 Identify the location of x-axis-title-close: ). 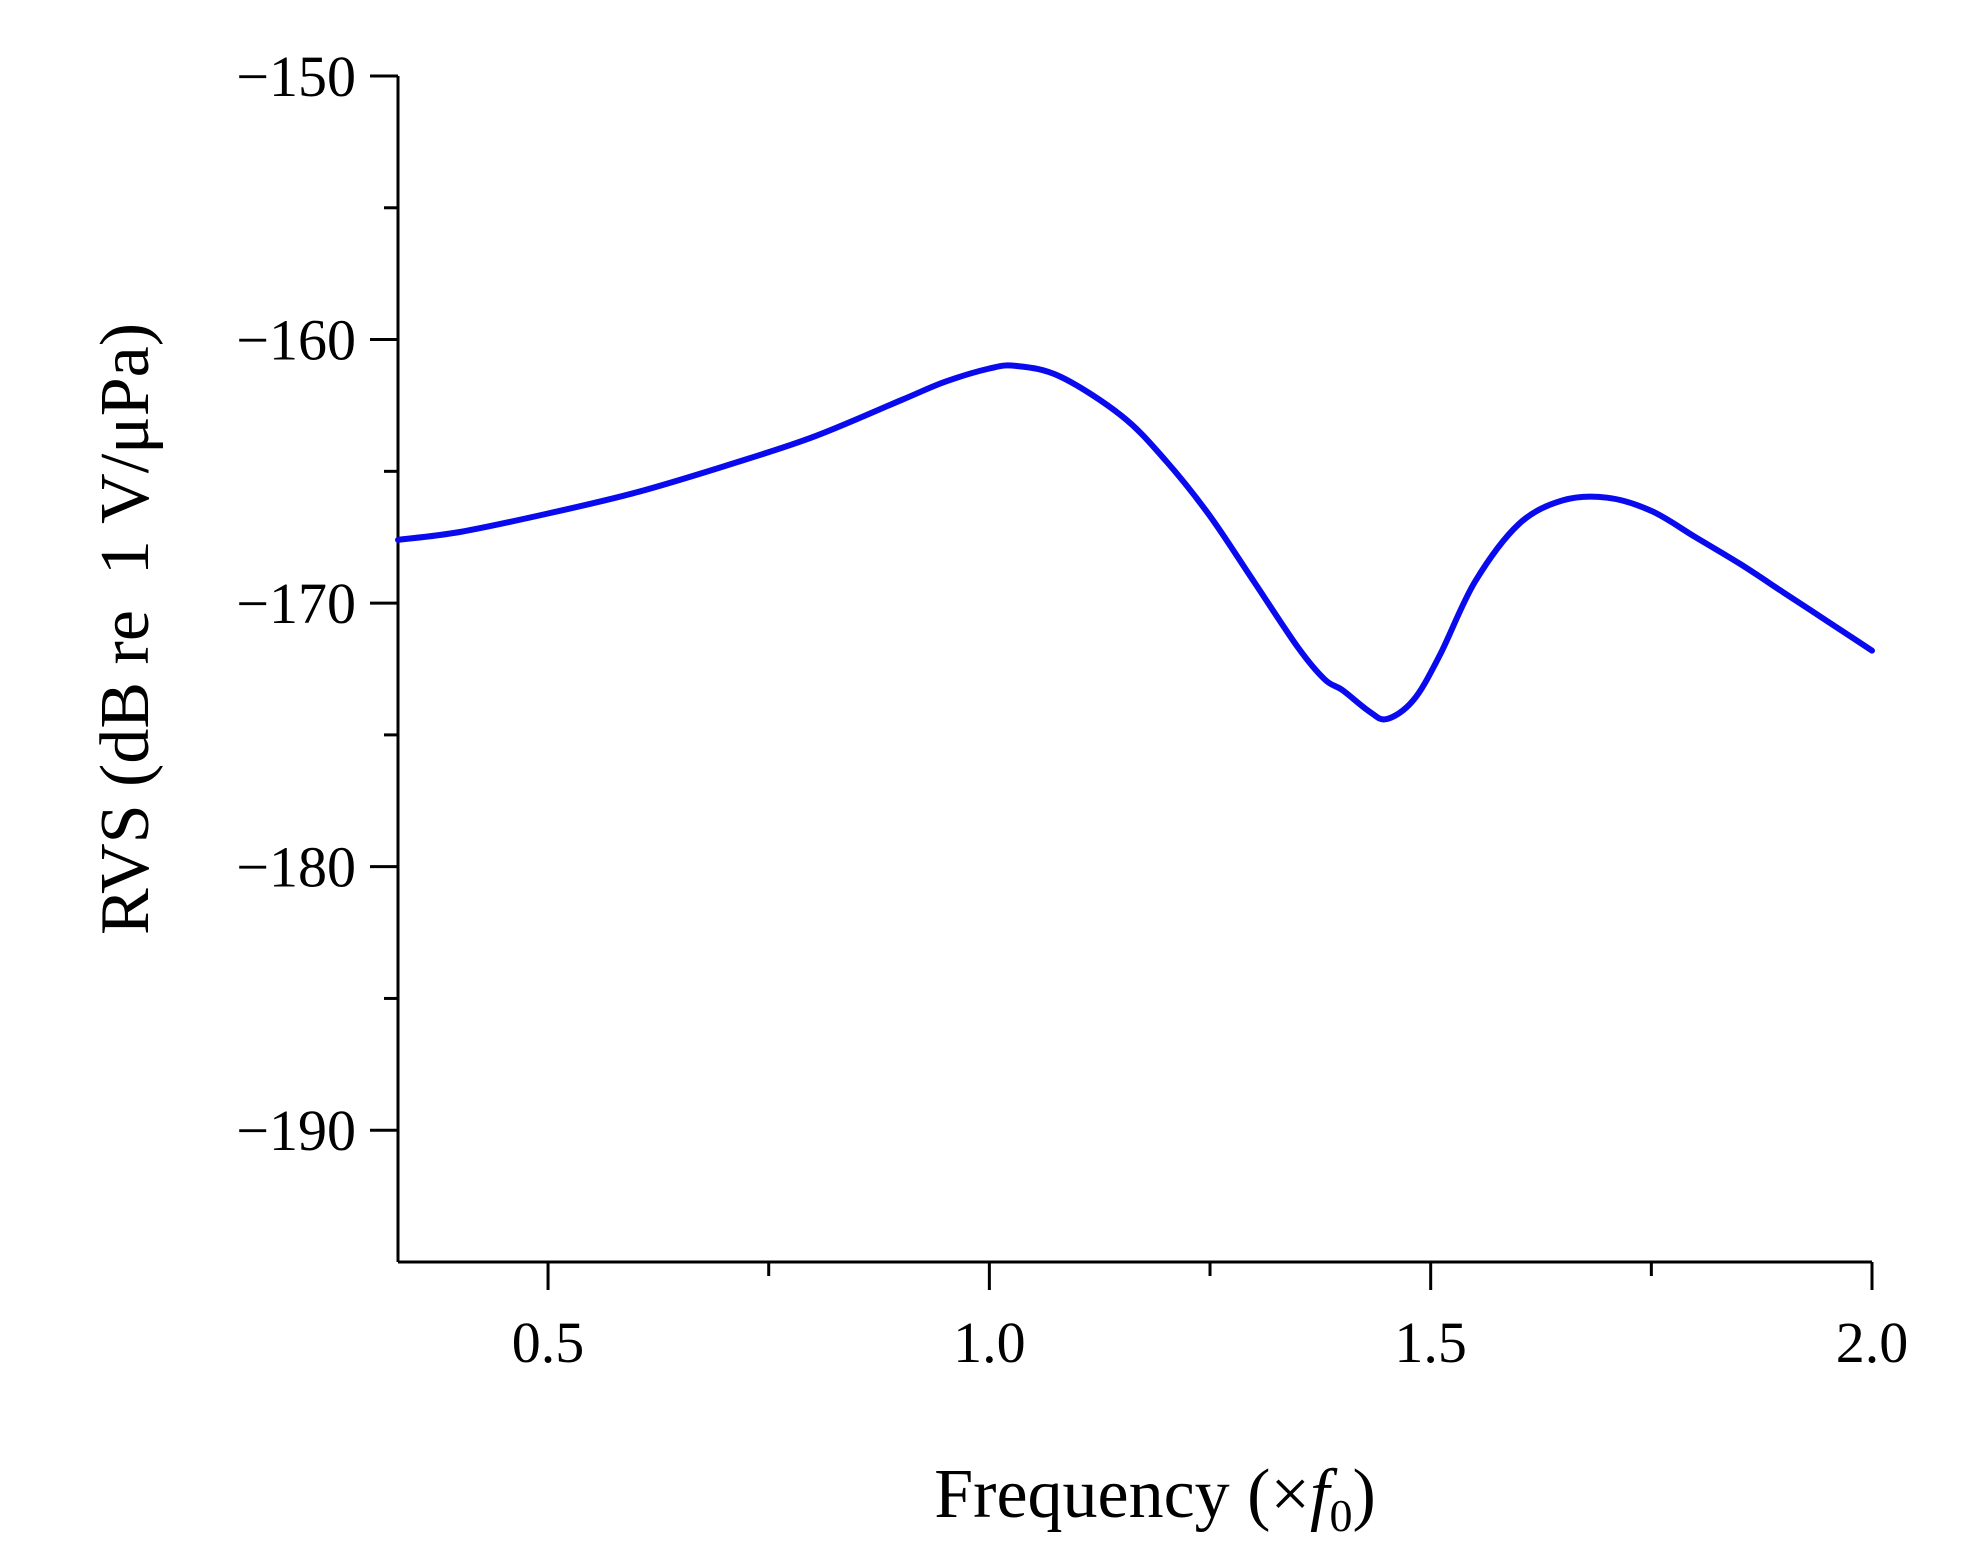
(1363, 1494).